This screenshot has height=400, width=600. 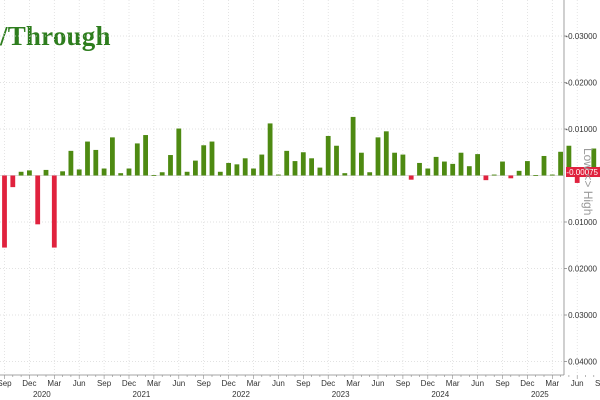 I want to click on last-value-box, so click(x=583, y=172).